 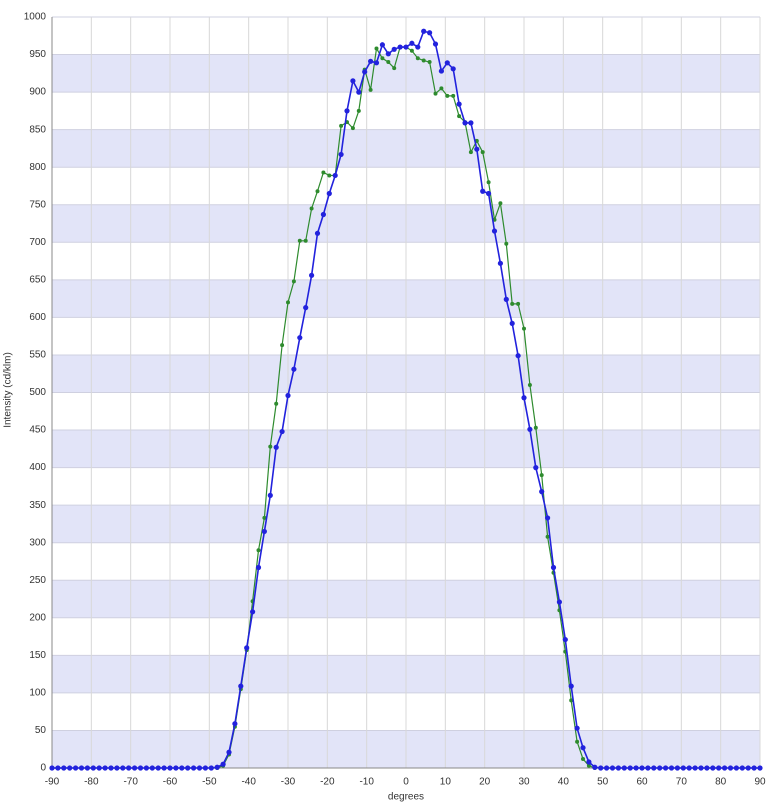 What do you see at coordinates (37, 279) in the screenshot?
I see `y-tick-label: 650` at bounding box center [37, 279].